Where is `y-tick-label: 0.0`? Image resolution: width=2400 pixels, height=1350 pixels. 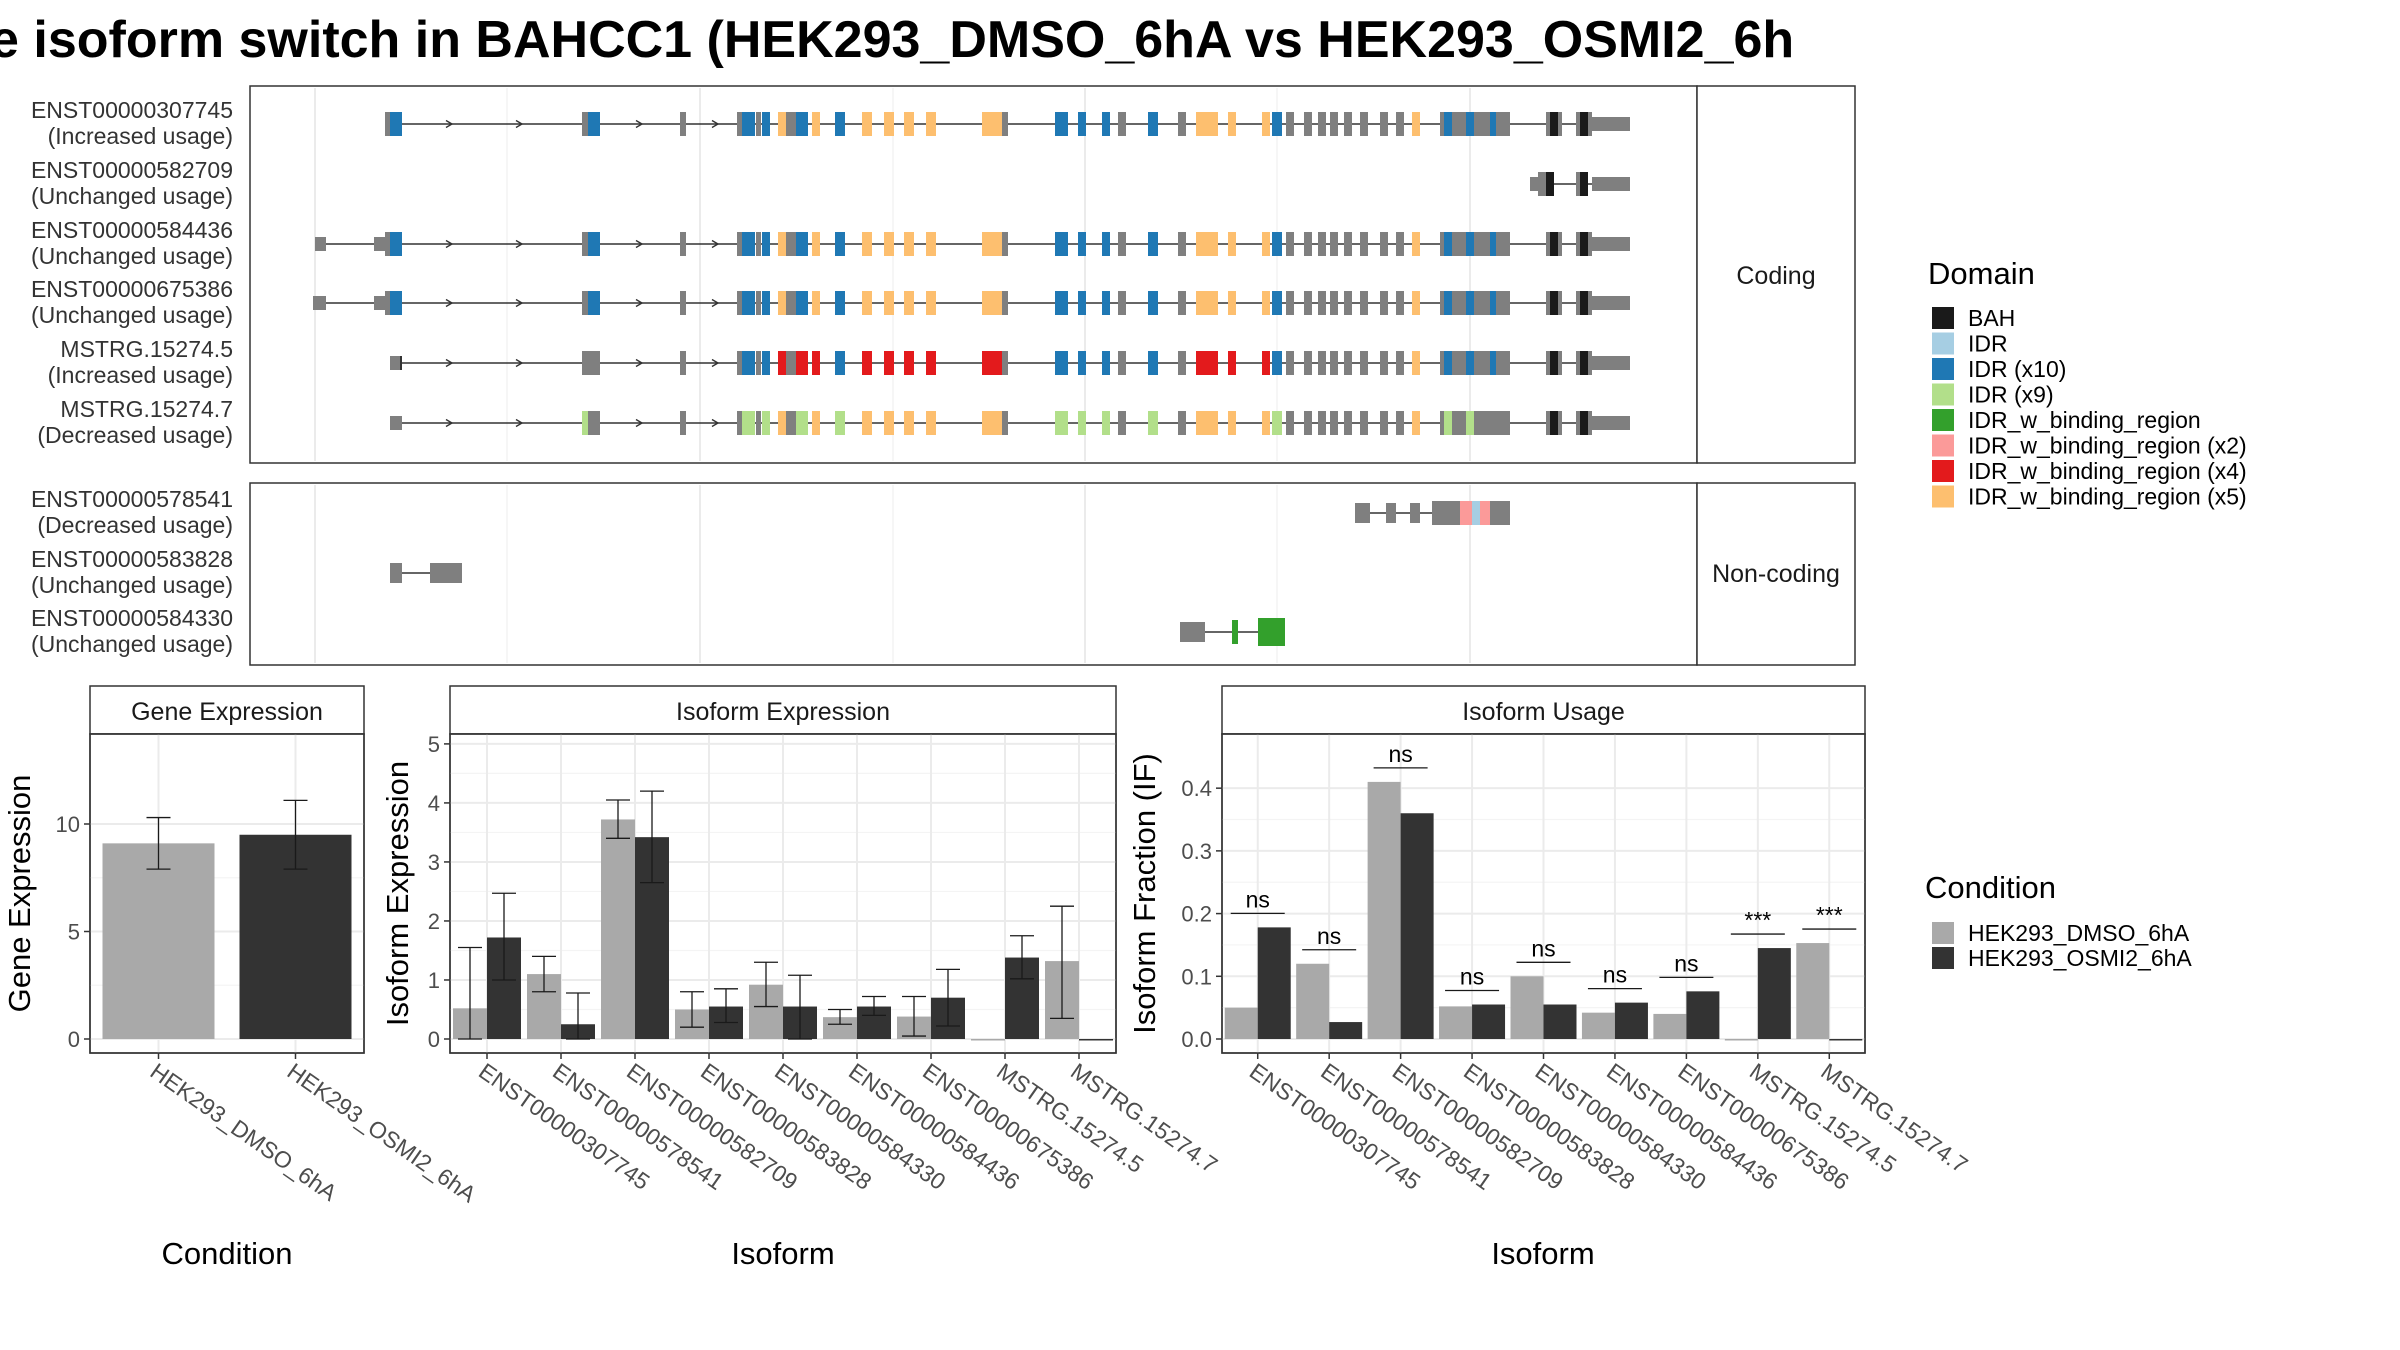
y-tick-label: 0.0 is located at coordinates (1196, 1039).